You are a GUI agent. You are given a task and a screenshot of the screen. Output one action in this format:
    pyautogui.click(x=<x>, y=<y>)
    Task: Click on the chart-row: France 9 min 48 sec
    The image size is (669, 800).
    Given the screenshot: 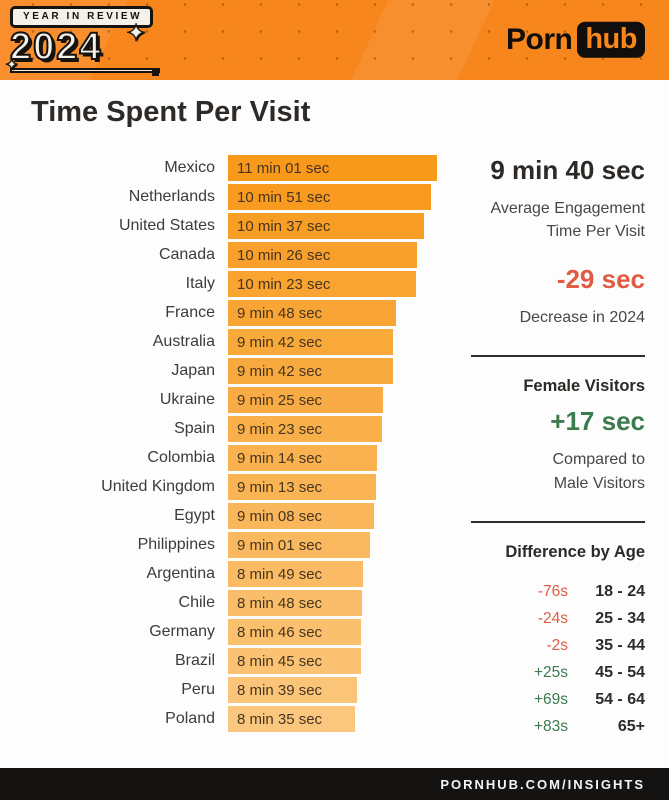 What is the action you would take?
    pyautogui.click(x=218, y=313)
    